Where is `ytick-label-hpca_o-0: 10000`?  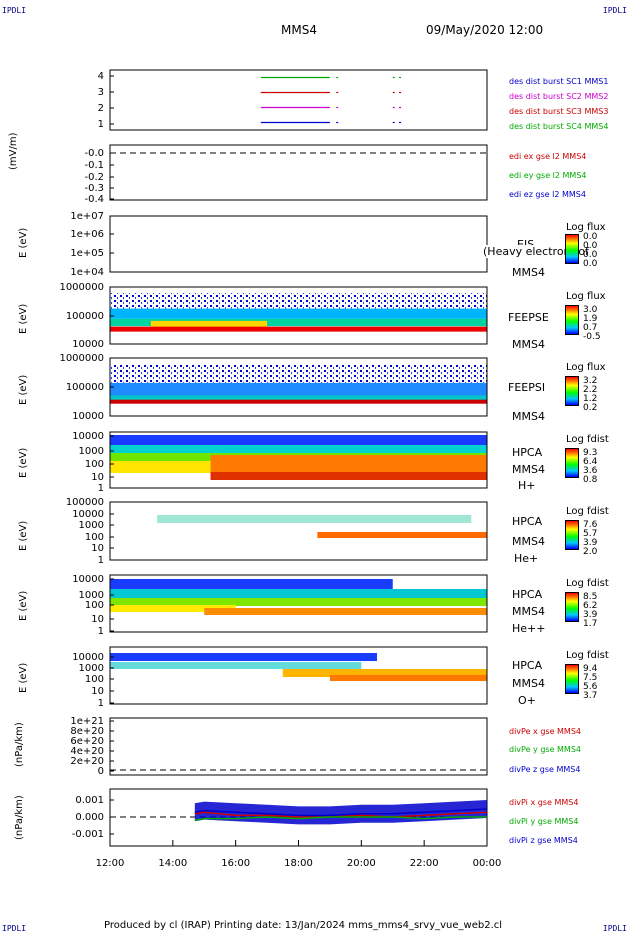 ytick-label-hpca_o-0: 10000 is located at coordinates (88, 657).